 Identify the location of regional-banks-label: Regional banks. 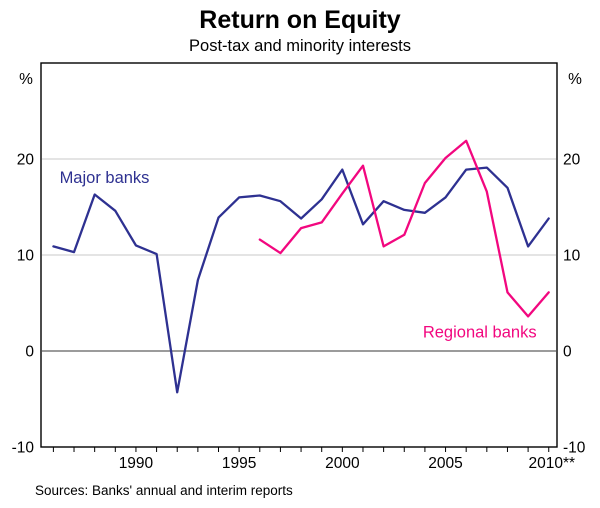
(480, 333).